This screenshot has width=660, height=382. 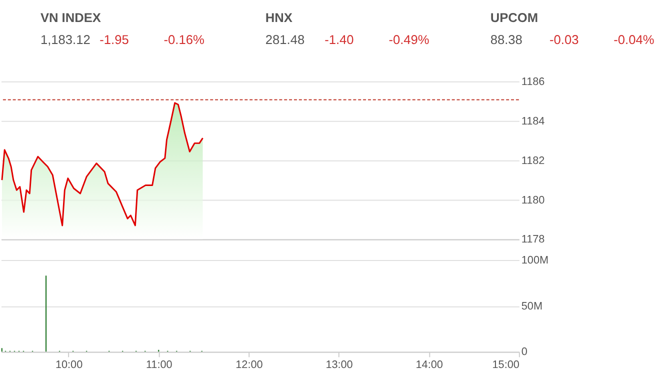 I want to click on x-tick-label: 11:00, so click(x=159, y=365).